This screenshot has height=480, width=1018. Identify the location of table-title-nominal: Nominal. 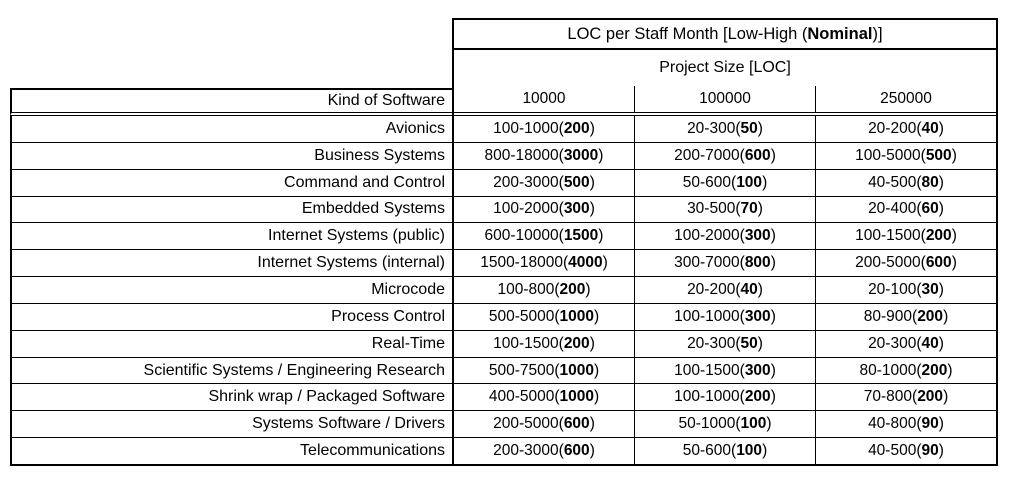
(840, 33).